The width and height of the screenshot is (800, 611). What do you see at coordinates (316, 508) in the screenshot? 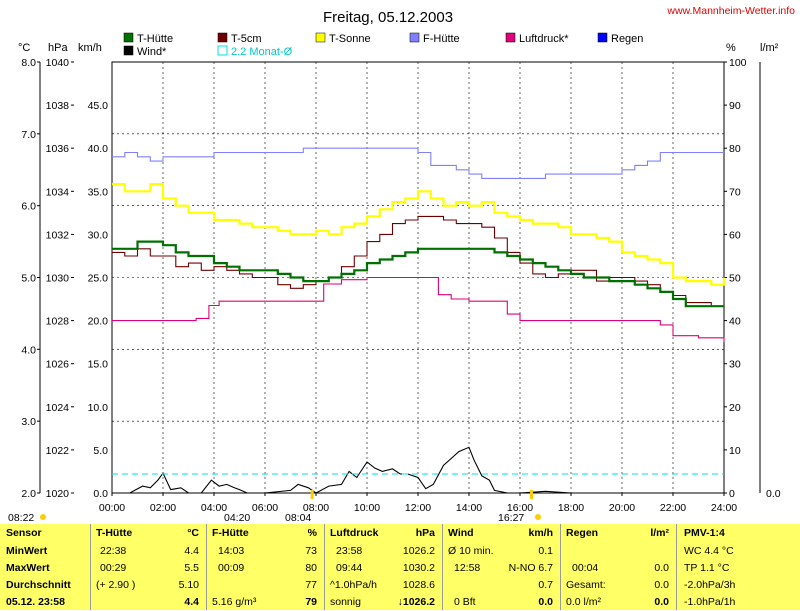
I see `x-tick-label: 08:00` at bounding box center [316, 508].